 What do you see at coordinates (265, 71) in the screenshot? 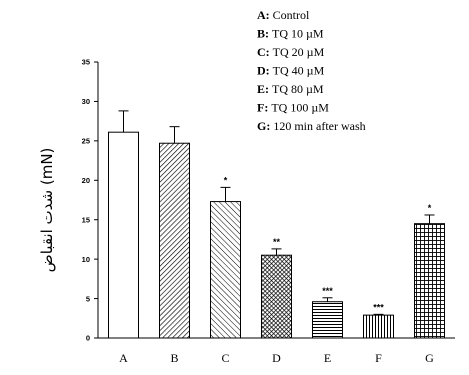
I see `legend-key: D:` at bounding box center [265, 71].